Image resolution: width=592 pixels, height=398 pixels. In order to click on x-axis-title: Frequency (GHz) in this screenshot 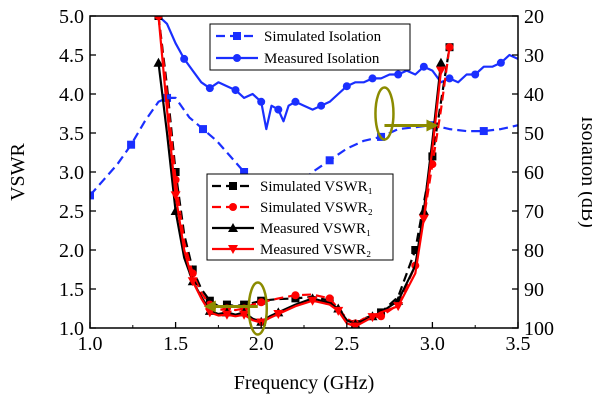, I will do `click(304, 383)`.